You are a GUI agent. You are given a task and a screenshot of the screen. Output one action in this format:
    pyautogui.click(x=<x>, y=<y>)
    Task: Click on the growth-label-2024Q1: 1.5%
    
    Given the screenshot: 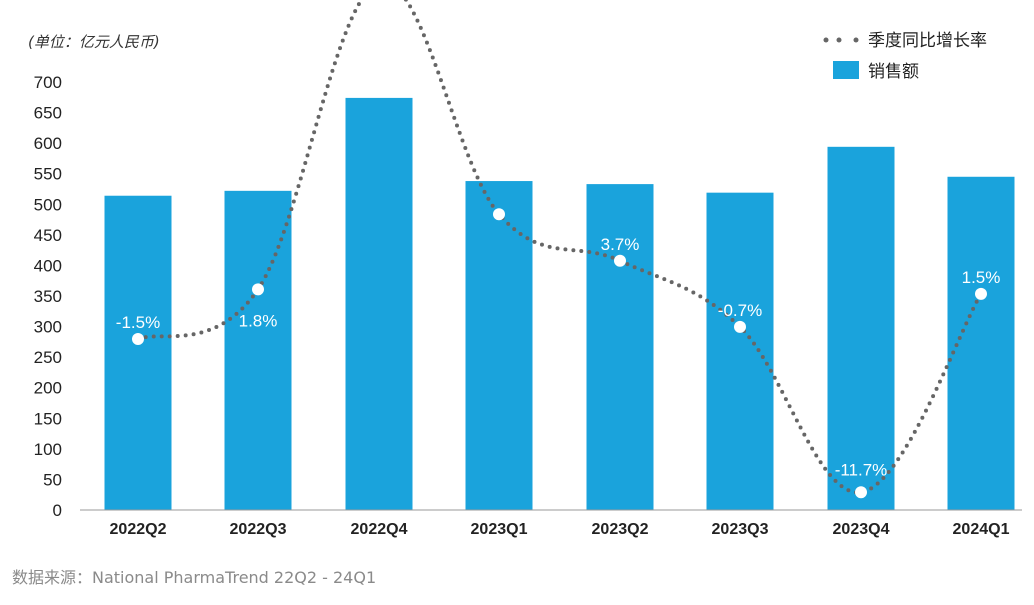 What is the action you would take?
    pyautogui.click(x=981, y=277)
    